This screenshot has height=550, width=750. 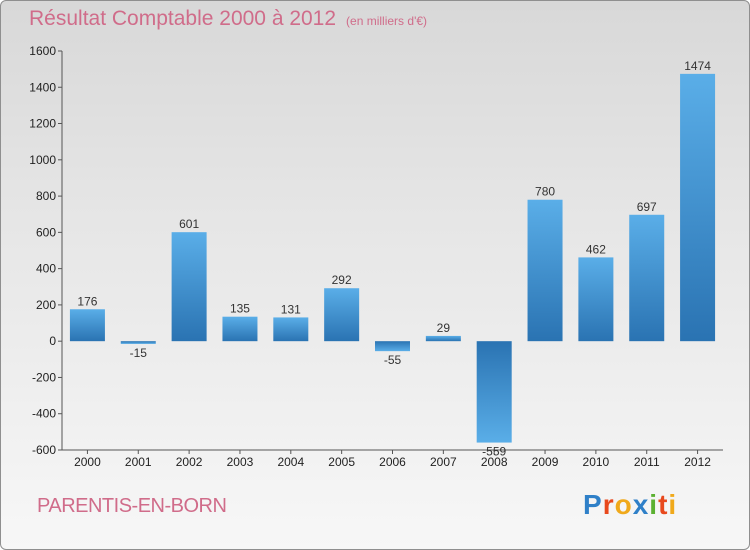 I want to click on x-tick-label-2008: 2008, so click(x=494, y=462).